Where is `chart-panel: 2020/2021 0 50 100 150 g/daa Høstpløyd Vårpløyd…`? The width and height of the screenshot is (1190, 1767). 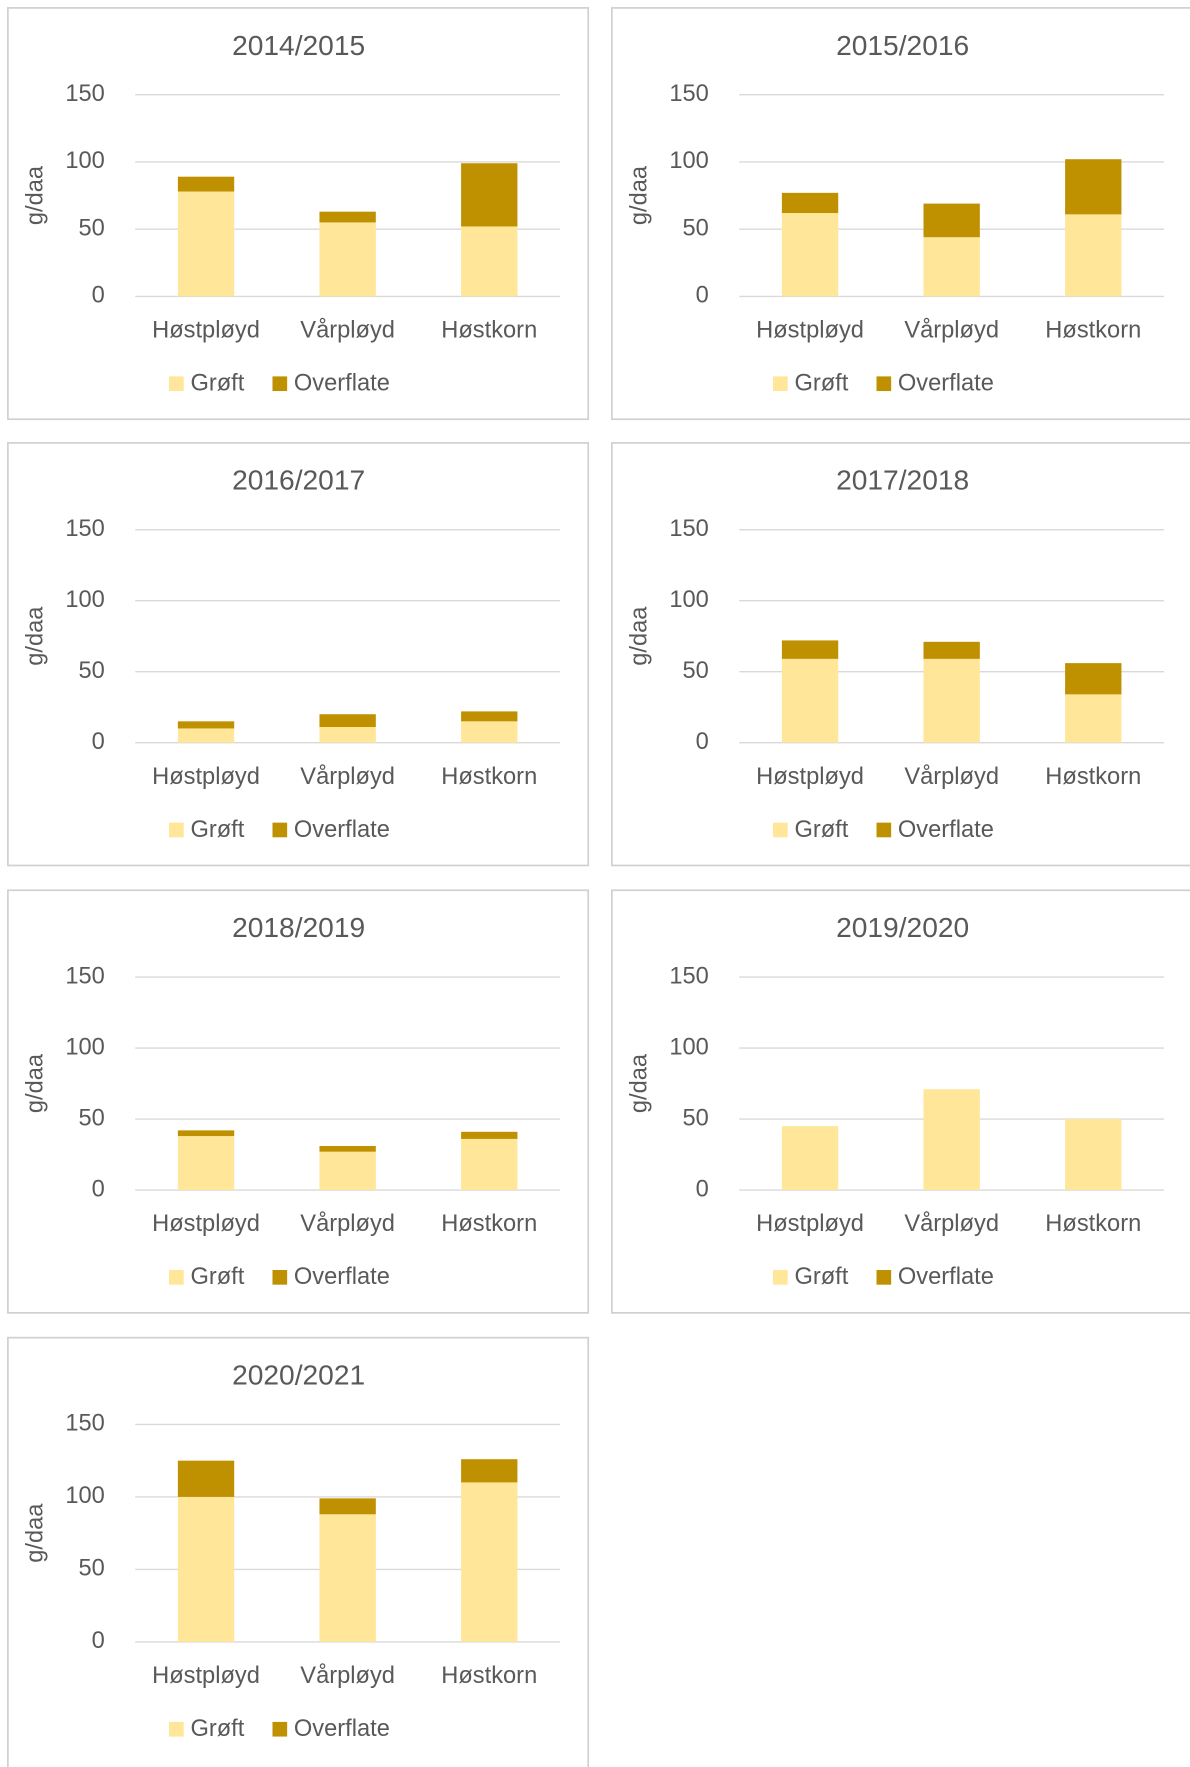
chart-panel: 2020/2021 0 50 100 150 g/daa Høstpløyd Vårpløyd… is located at coordinates (298, 1551).